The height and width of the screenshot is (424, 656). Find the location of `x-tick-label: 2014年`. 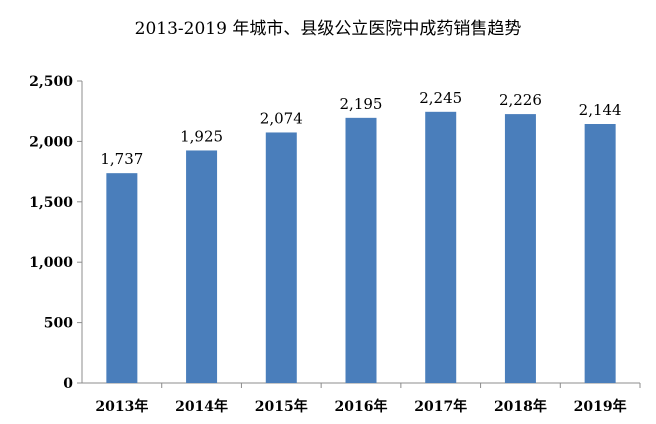

x-tick-label: 2014年 is located at coordinates (201, 406).